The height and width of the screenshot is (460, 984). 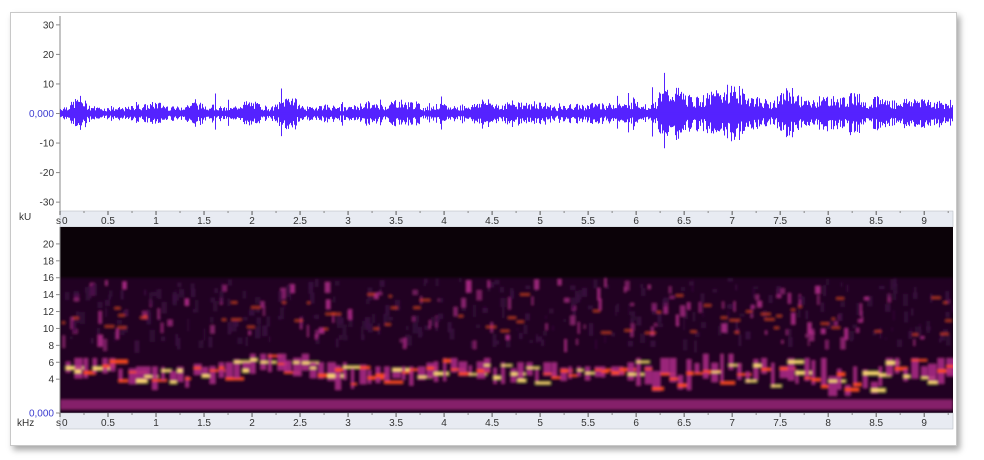 I want to click on spectrogram-y-tick-label: 10, so click(x=49, y=329).